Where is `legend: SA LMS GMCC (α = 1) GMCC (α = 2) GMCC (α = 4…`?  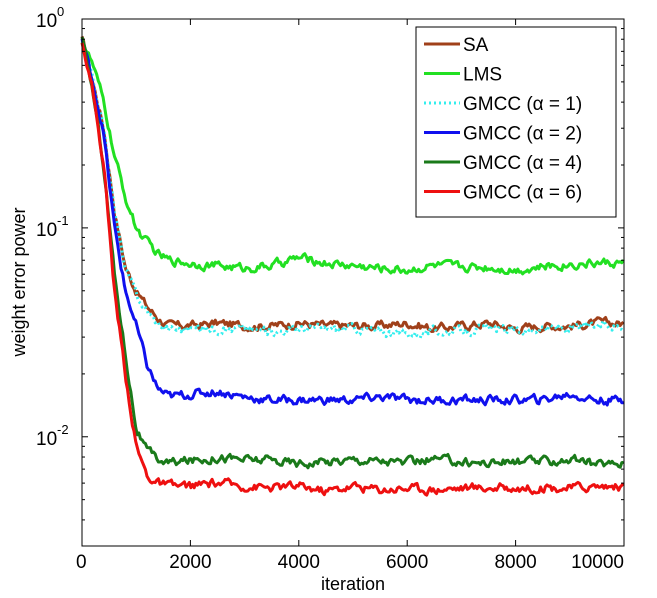
legend: SA LMS GMCC (α = 1) GMCC (α = 2) GMCC (α = 4… is located at coordinates (516, 122).